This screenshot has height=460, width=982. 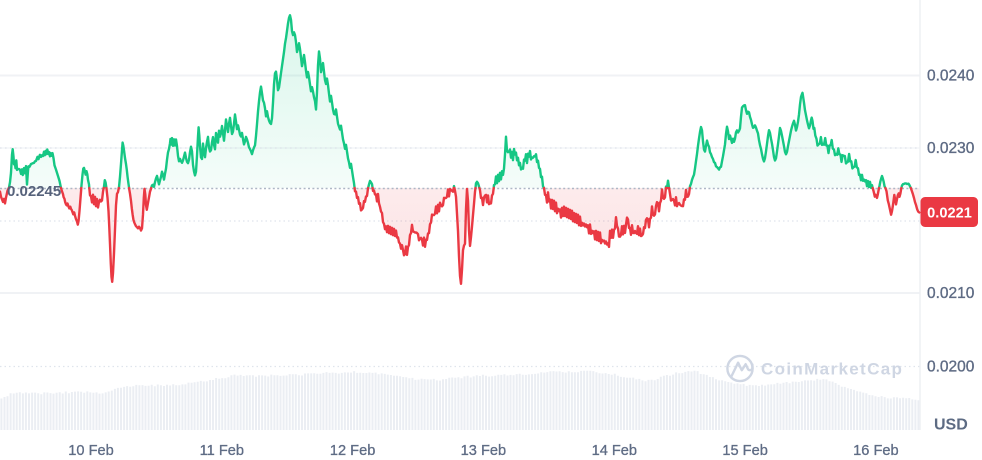 What do you see at coordinates (832, 369) in the screenshot?
I see `svg-text: CoinMarketCap` at bounding box center [832, 369].